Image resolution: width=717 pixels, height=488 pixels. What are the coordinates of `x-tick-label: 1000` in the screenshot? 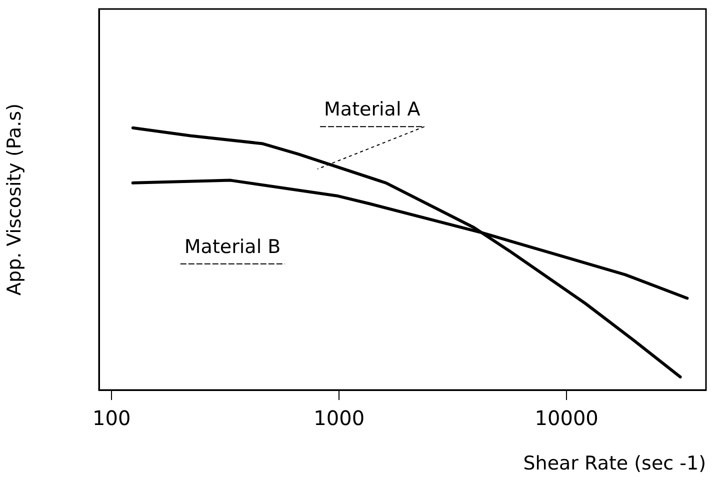 It's located at (339, 418).